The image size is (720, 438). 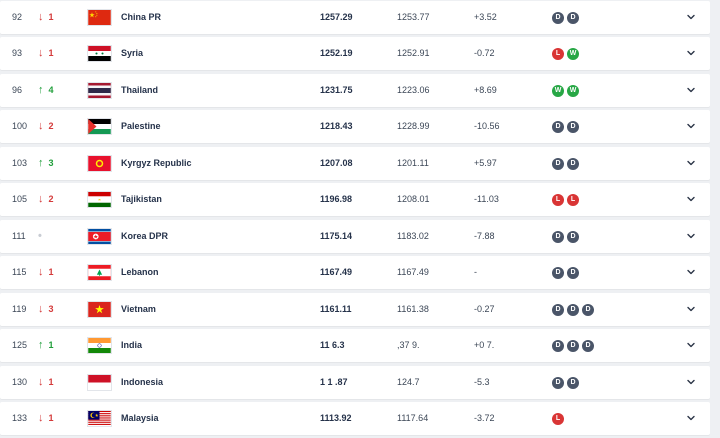 I want to click on team-name: Lebanon, so click(x=140, y=272).